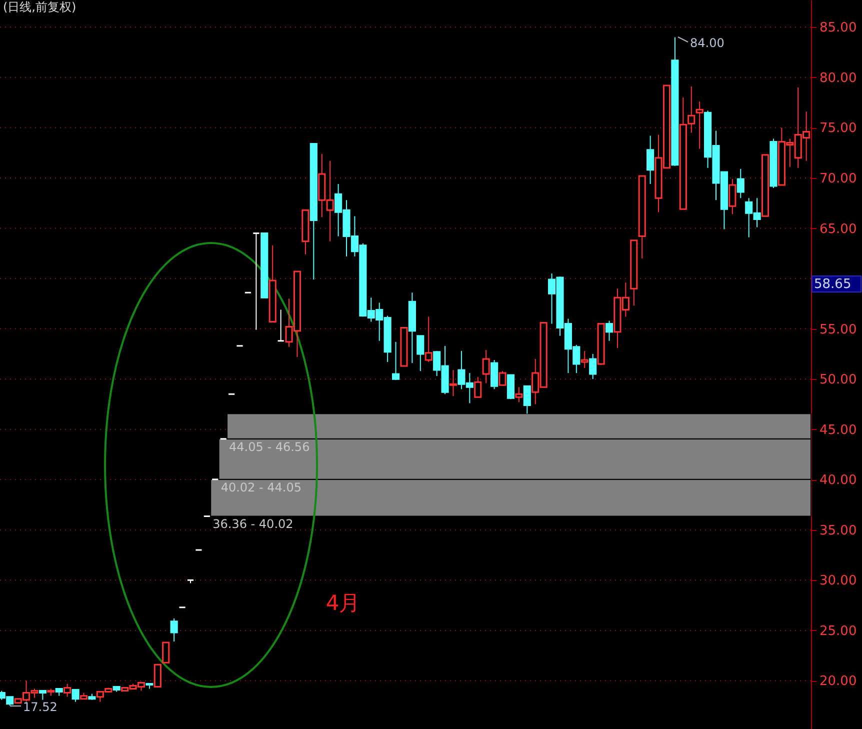 This screenshot has width=862, height=729. Describe the element at coordinates (39, 7) in the screenshot. I see `chart-title: (日线,前复权)` at that location.